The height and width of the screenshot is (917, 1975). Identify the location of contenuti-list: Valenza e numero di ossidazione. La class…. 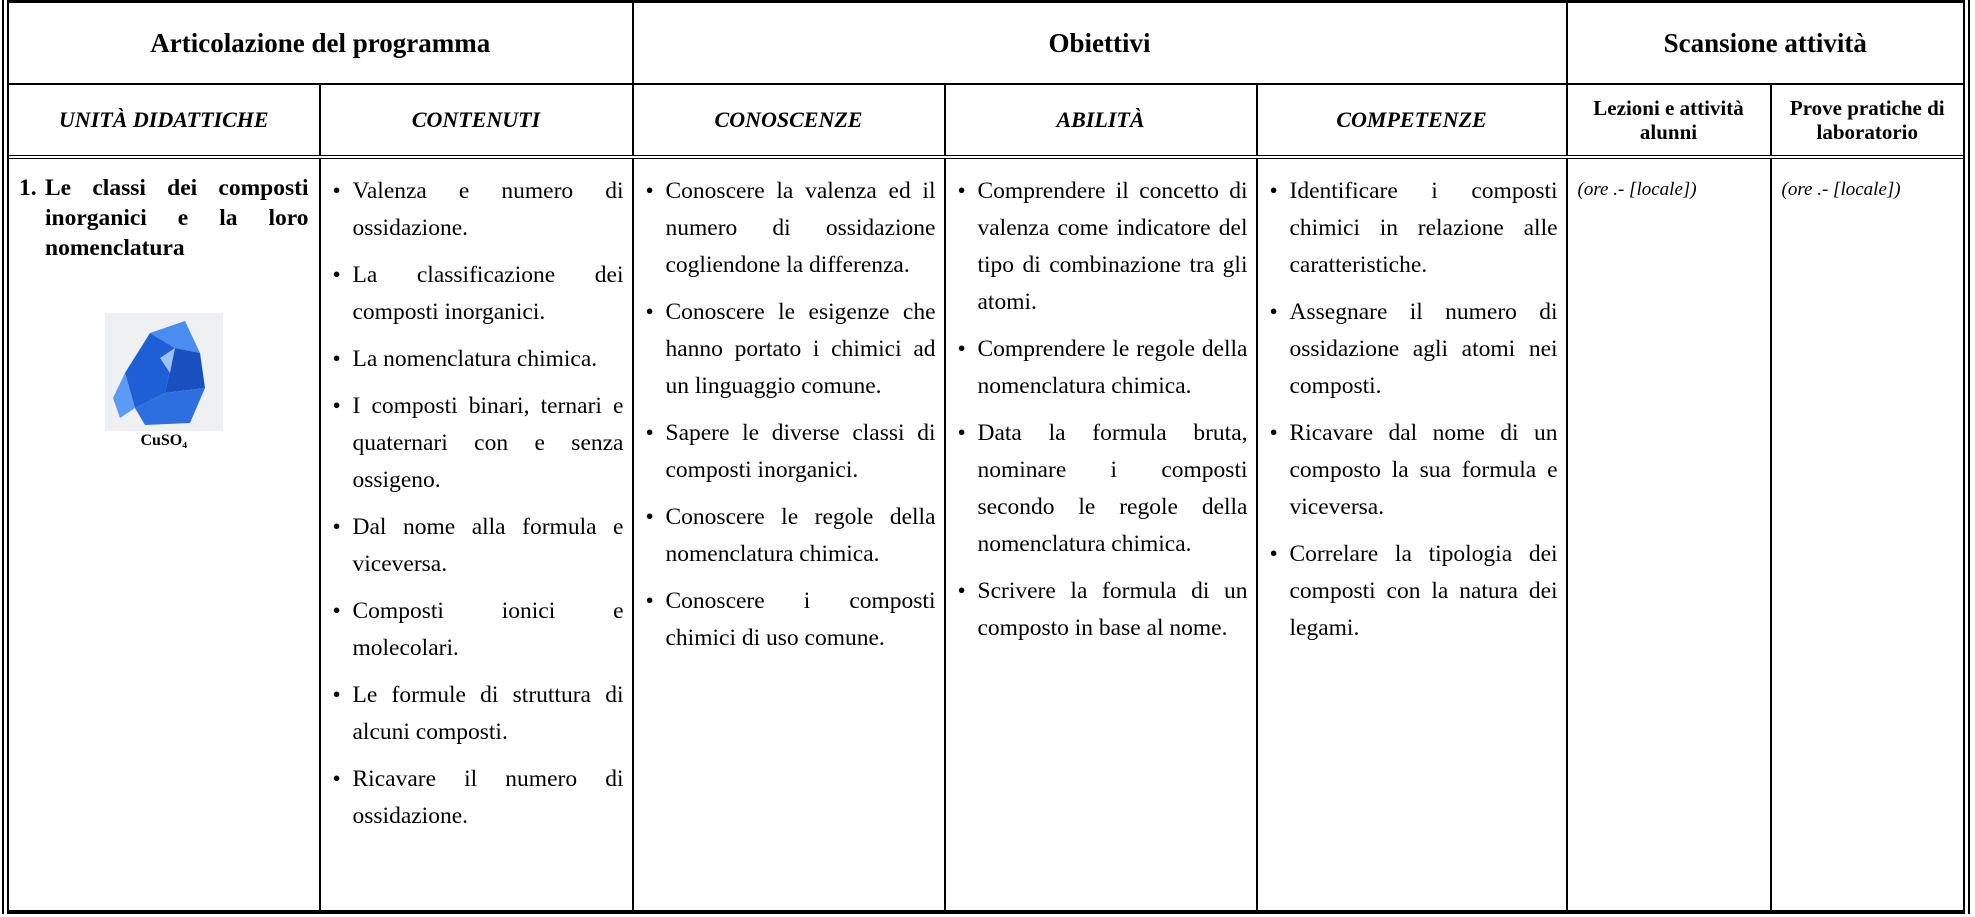
(476, 497).